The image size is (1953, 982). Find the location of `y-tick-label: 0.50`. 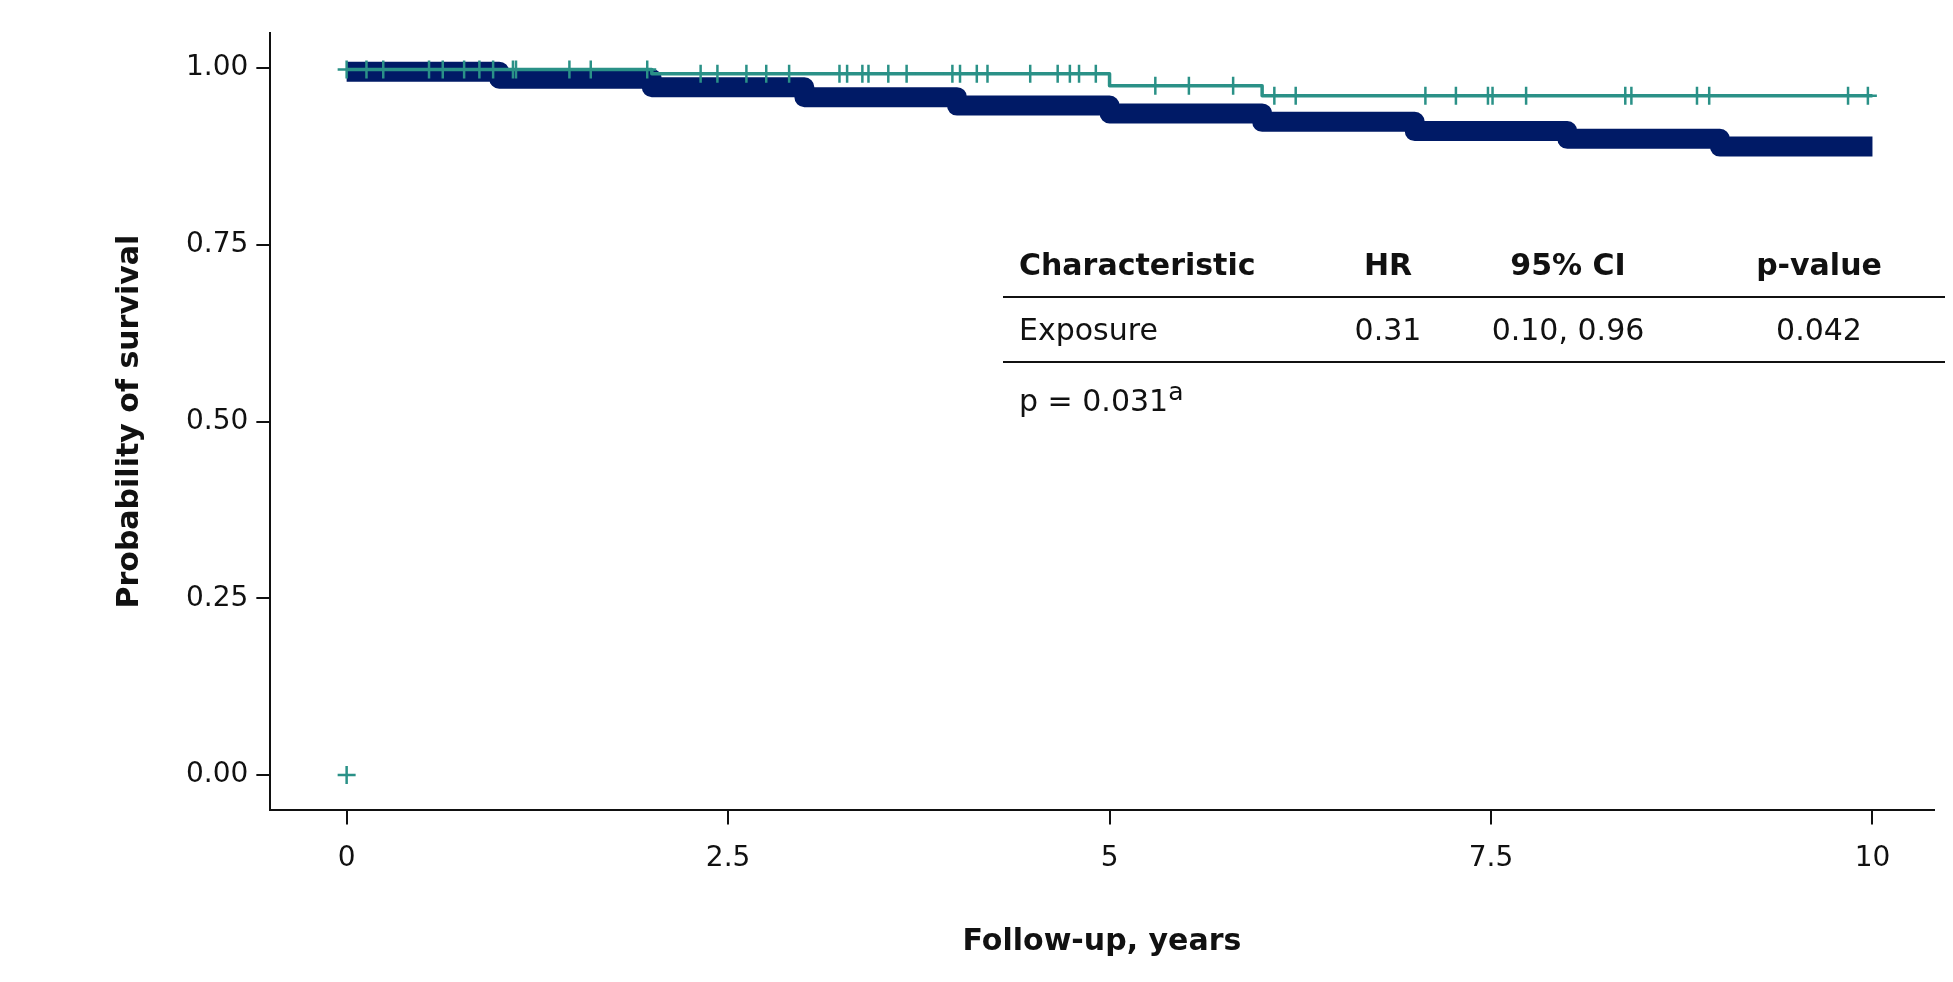

y-tick-label: 0.50 is located at coordinates (217, 419).